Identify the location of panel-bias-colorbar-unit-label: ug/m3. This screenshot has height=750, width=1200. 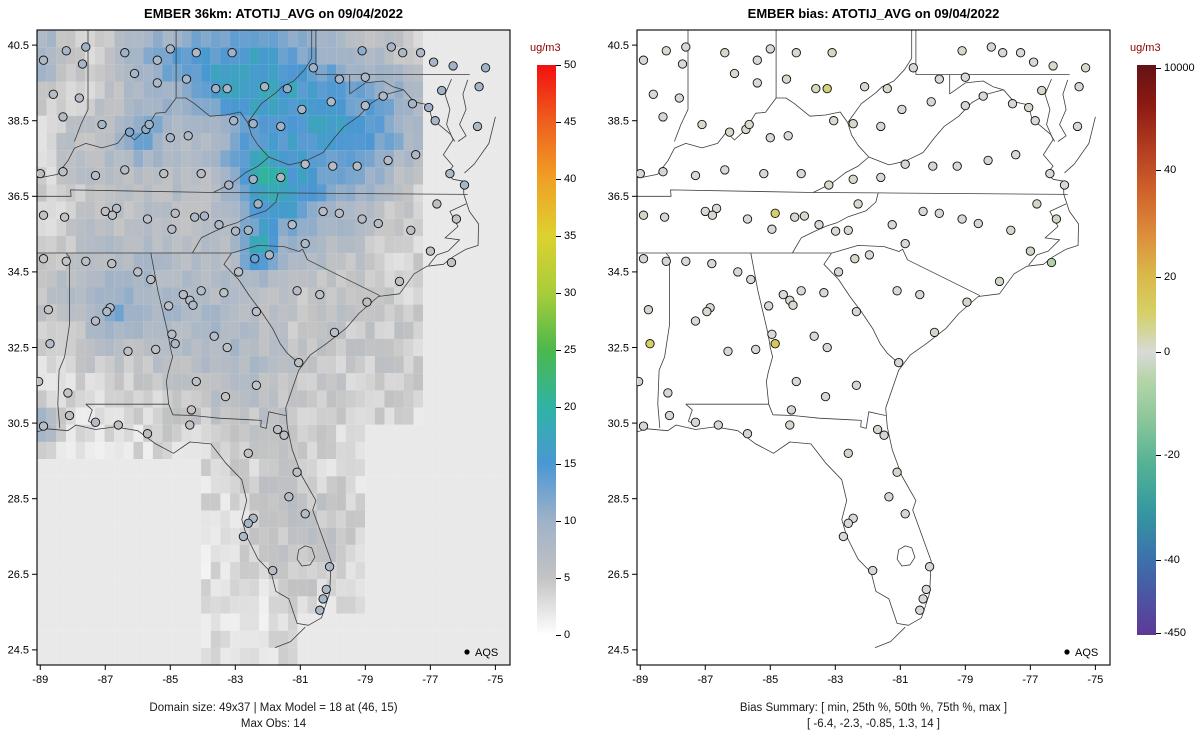
(1145, 48).